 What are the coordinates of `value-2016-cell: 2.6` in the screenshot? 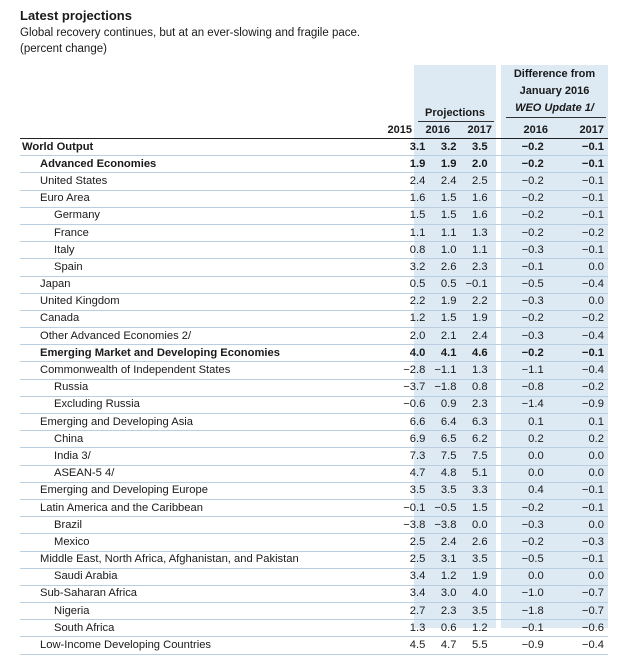 It's located at (445, 267).